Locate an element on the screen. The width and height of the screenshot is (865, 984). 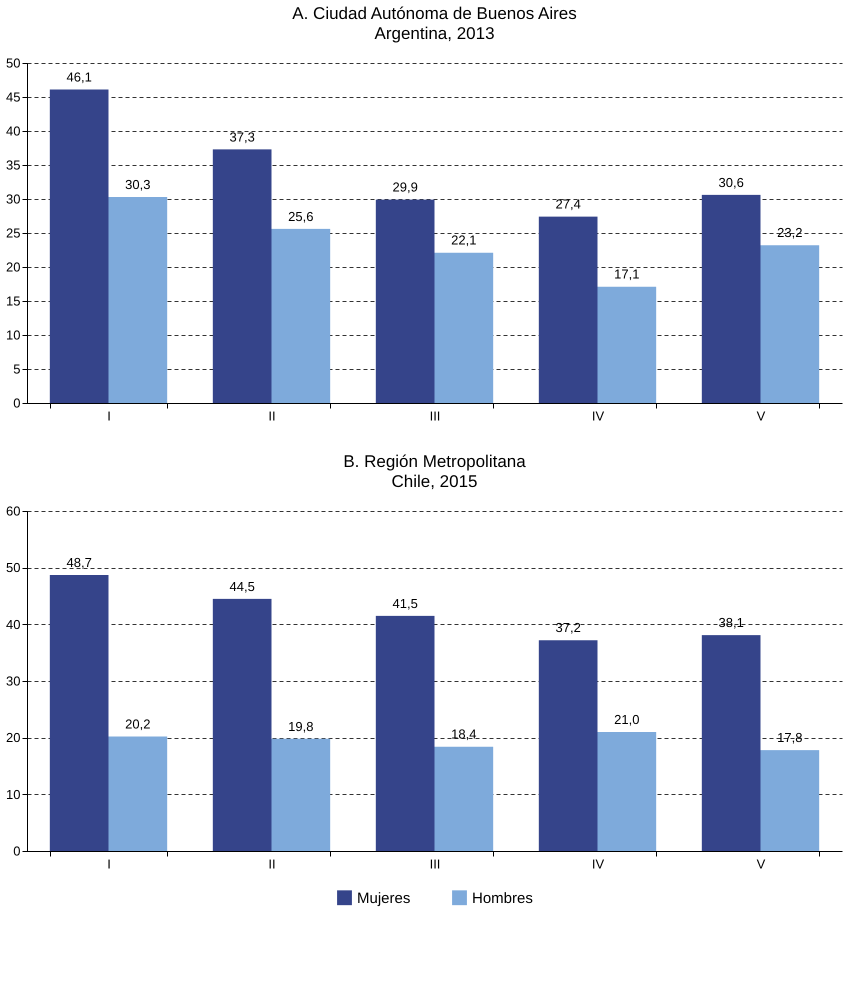
data-label: 29,9 is located at coordinates (405, 187).